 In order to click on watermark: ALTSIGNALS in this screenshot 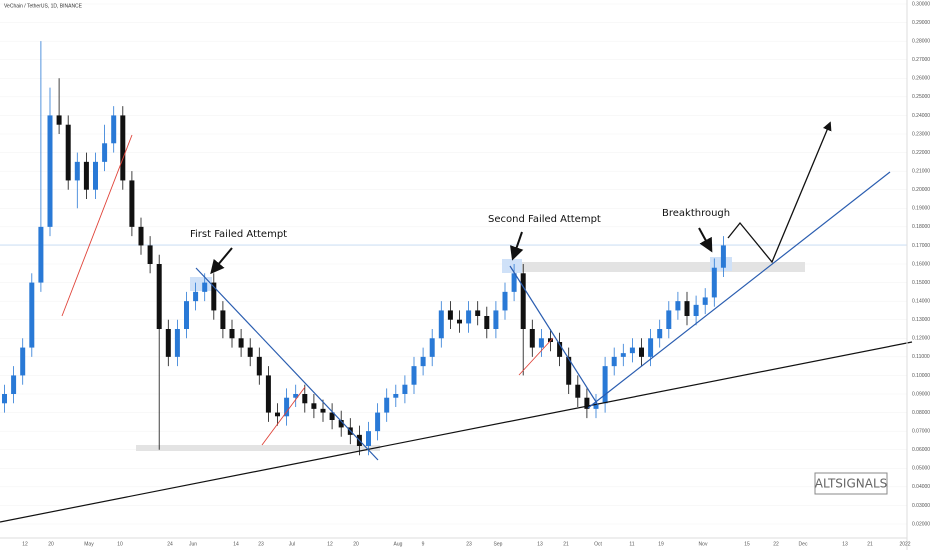, I will do `click(851, 484)`.